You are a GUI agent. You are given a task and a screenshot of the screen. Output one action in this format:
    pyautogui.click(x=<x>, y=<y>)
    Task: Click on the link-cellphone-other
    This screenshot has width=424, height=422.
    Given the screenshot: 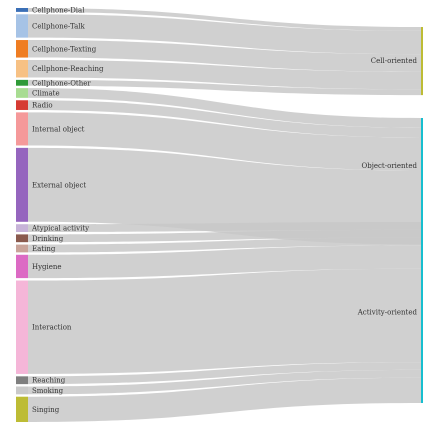 What is the action you would take?
    pyautogui.click(x=224, y=87)
    